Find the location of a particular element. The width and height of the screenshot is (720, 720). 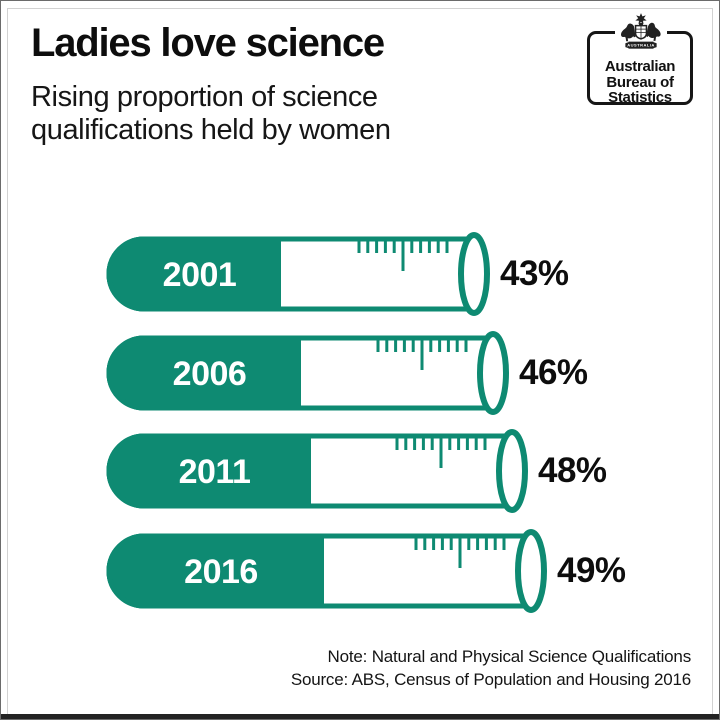

year-label: 2006 is located at coordinates (210, 374).